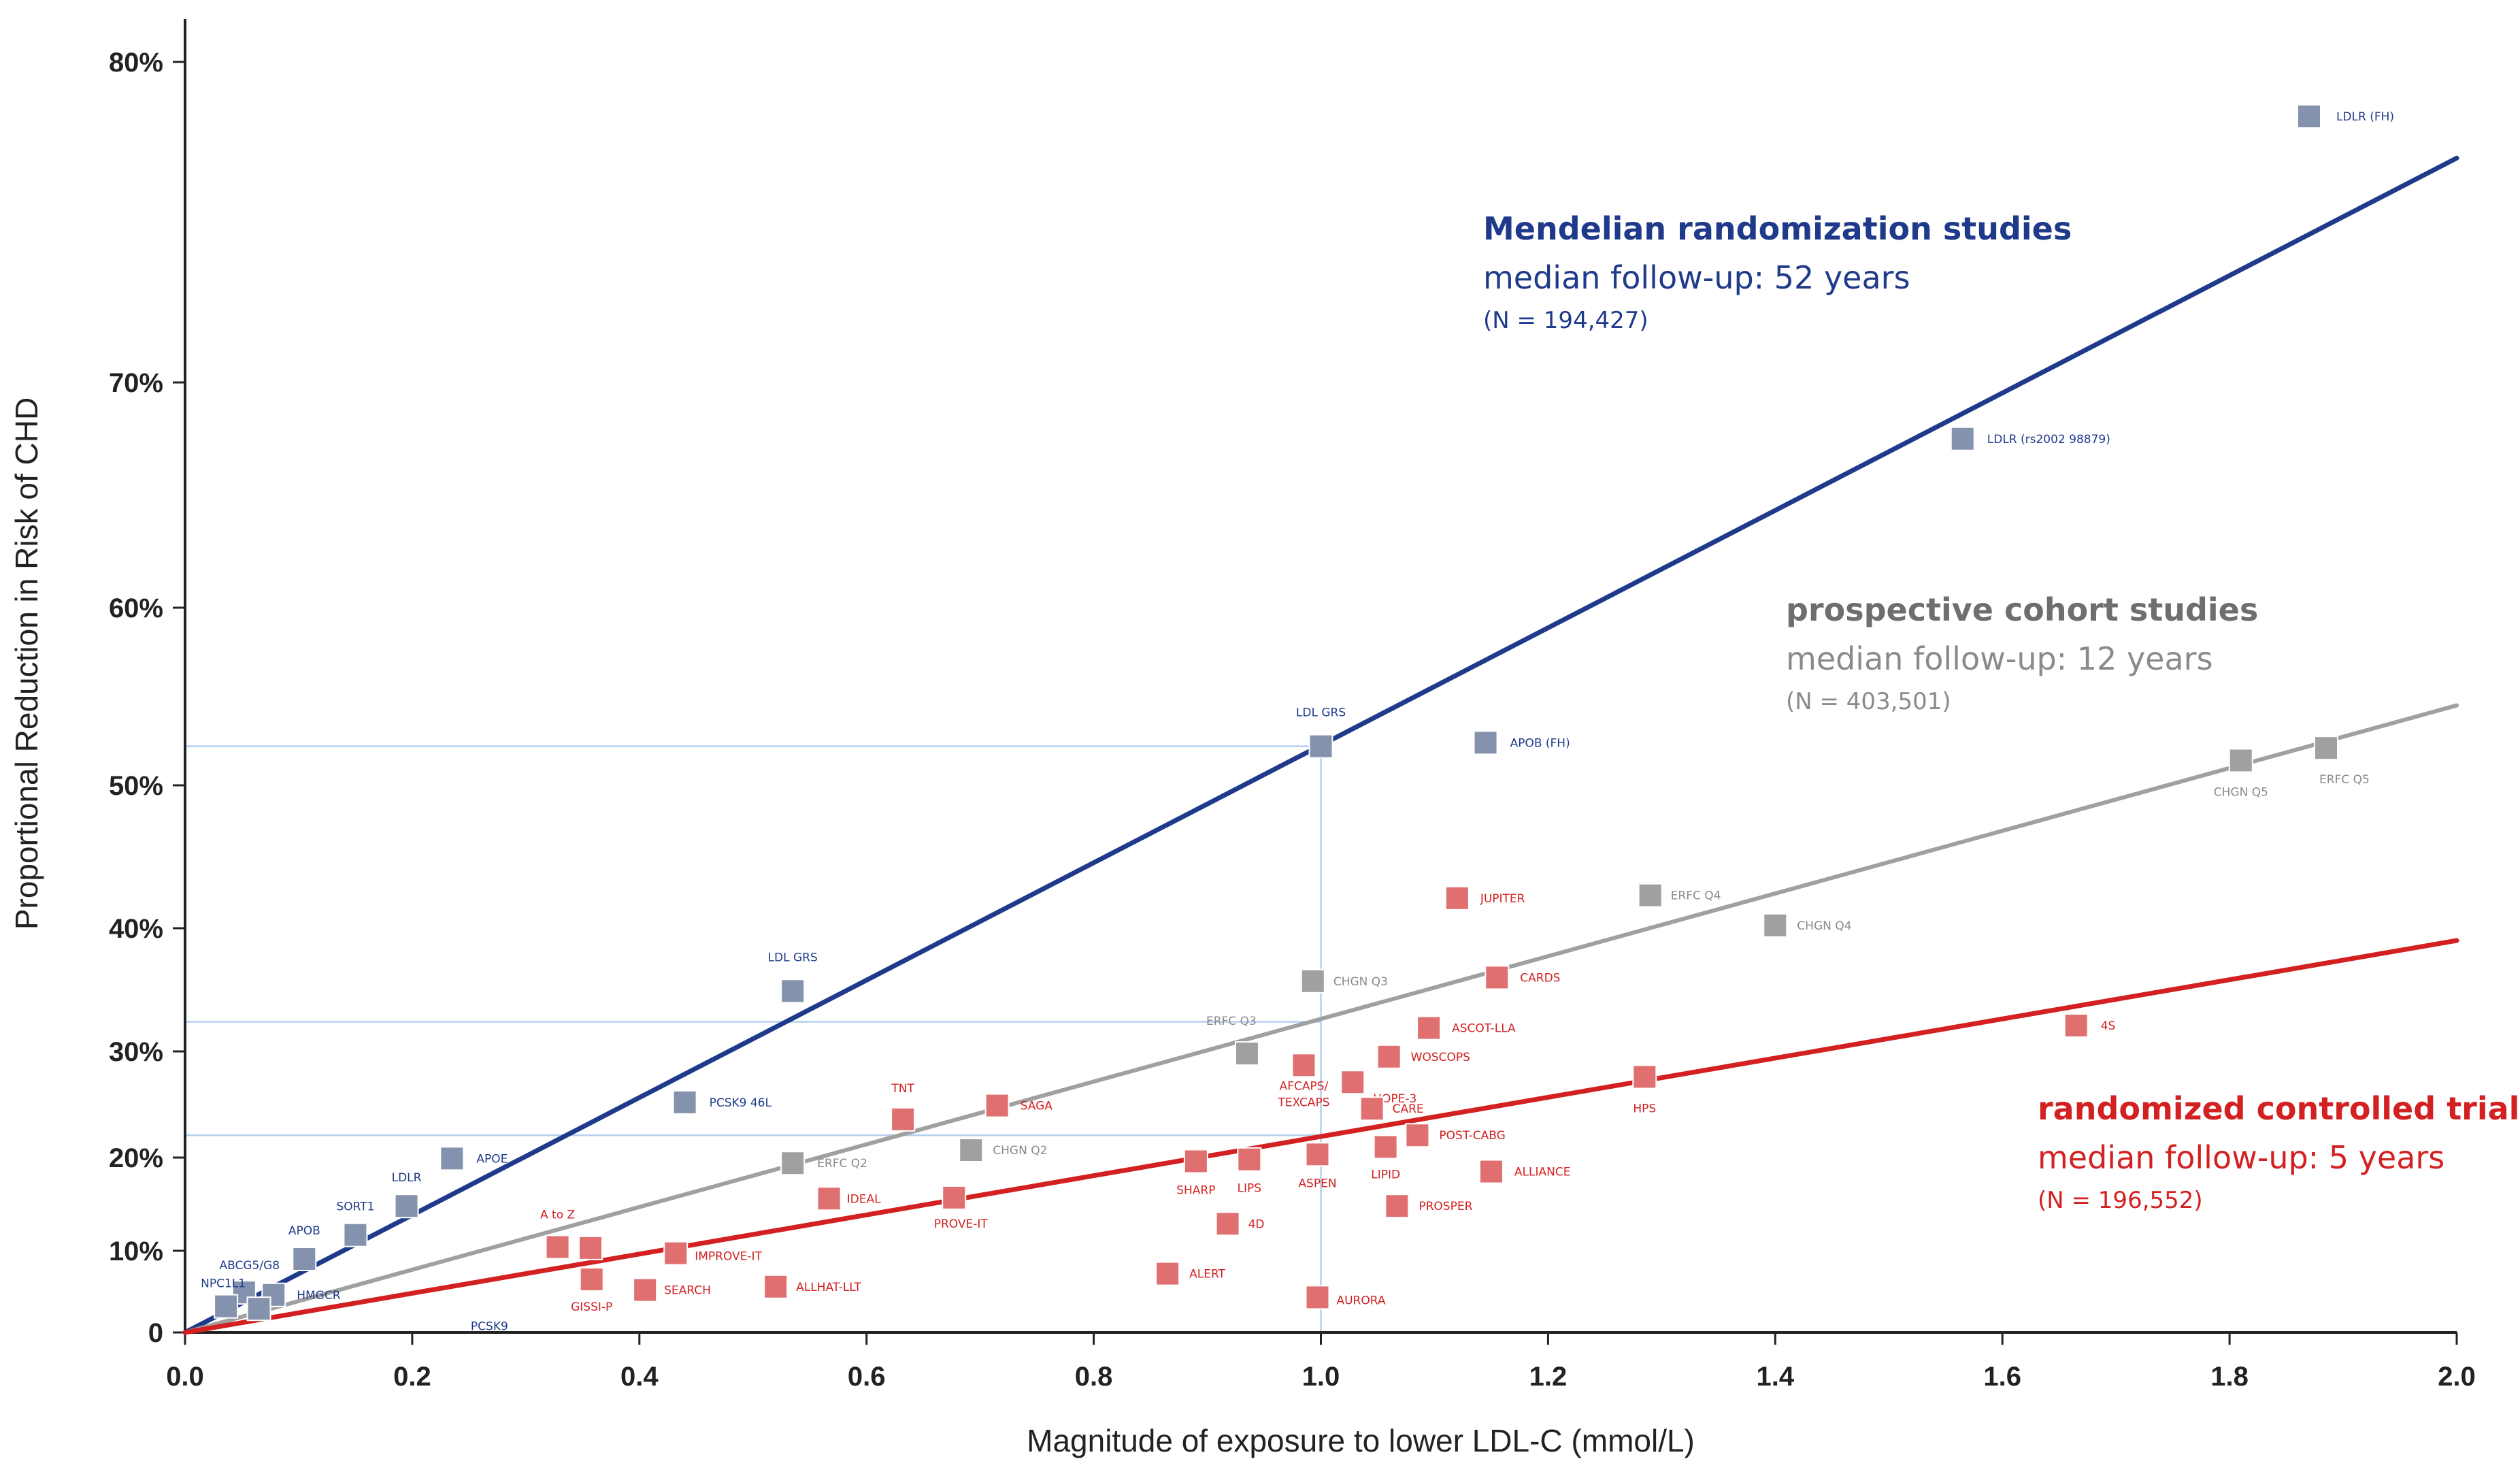 The image size is (2520, 1474). I want to click on y-tick-label: 40%, so click(136, 929).